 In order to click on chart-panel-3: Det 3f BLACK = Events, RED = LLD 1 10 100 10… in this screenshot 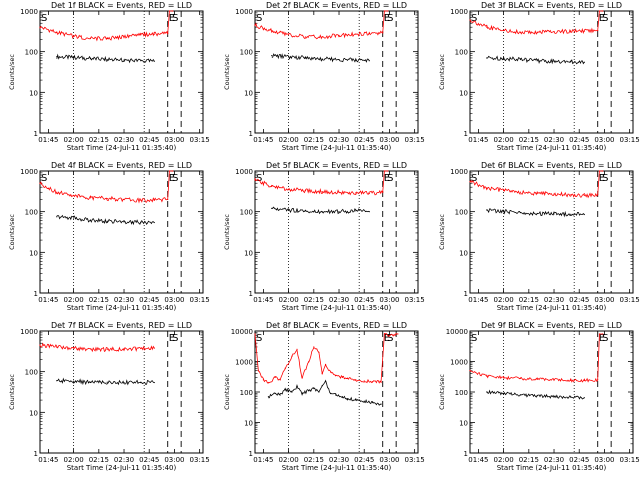, I will do `click(539, 76)`.